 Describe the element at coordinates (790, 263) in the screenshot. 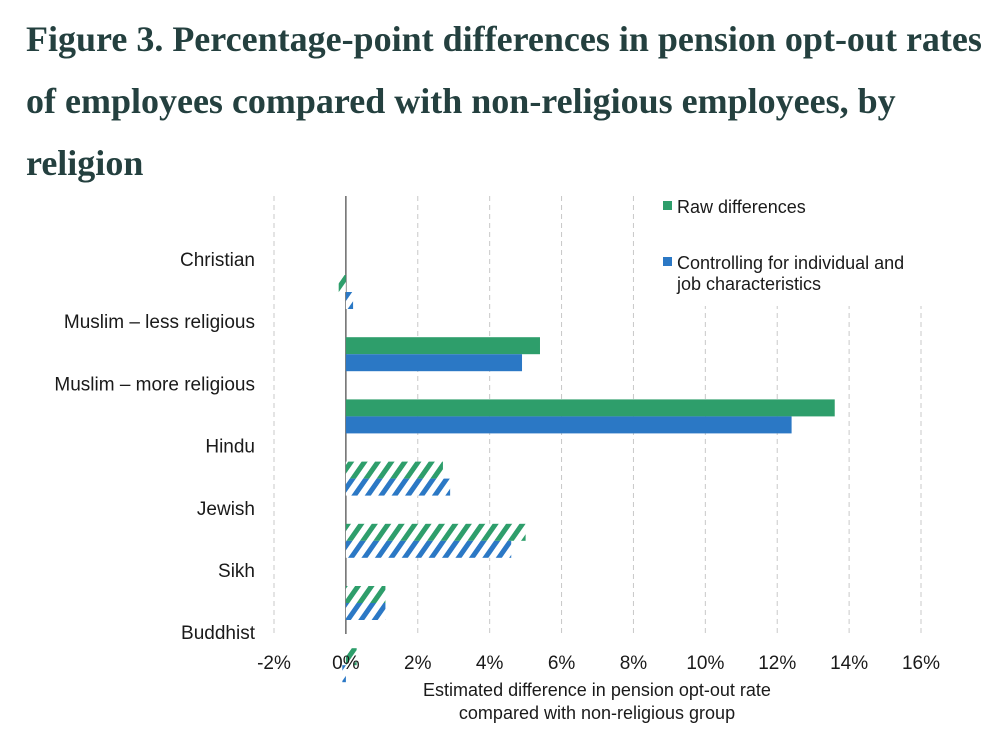

I see `legend-label: Controlling for individual and` at that location.